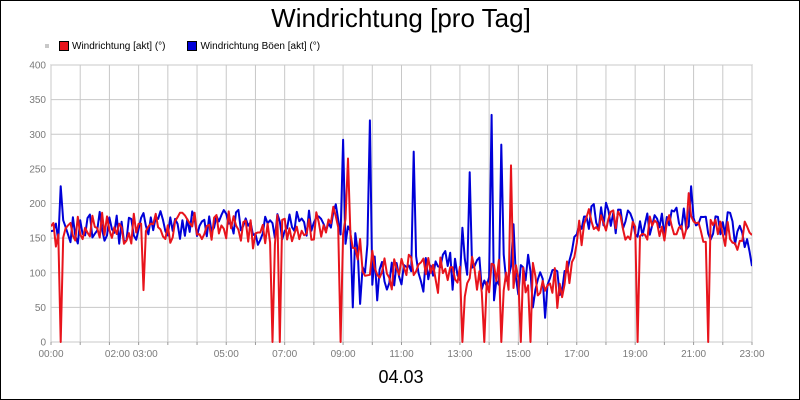  Describe the element at coordinates (401, 377) in the screenshot. I see `date-label: 04.03` at that location.